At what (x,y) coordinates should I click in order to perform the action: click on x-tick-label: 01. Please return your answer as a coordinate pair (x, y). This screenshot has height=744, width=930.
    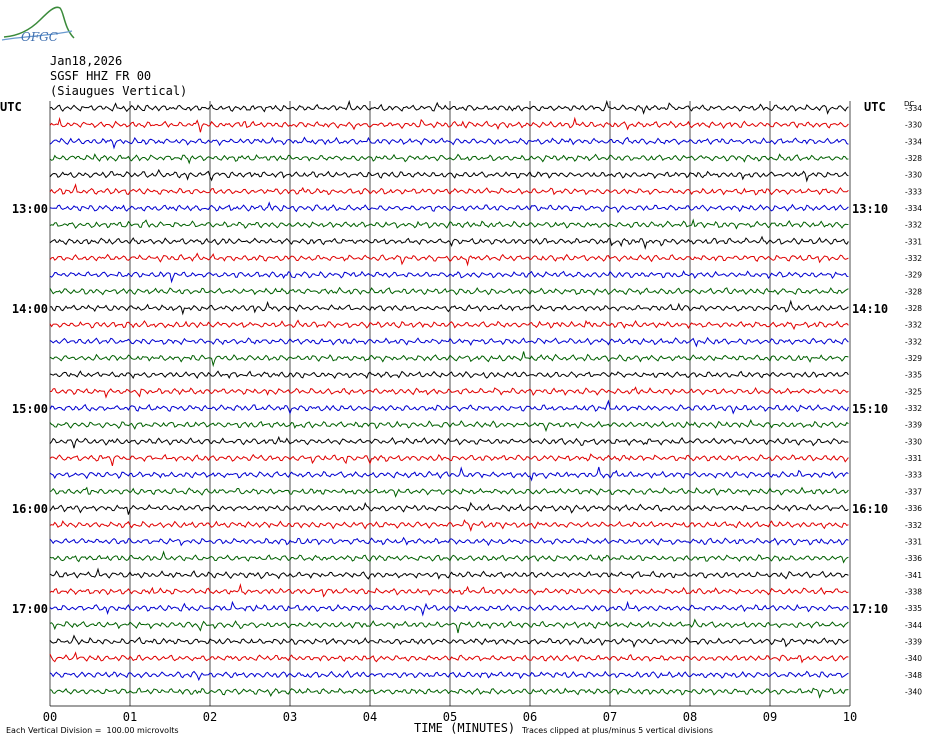
    Looking at the image, I should click on (130, 717).